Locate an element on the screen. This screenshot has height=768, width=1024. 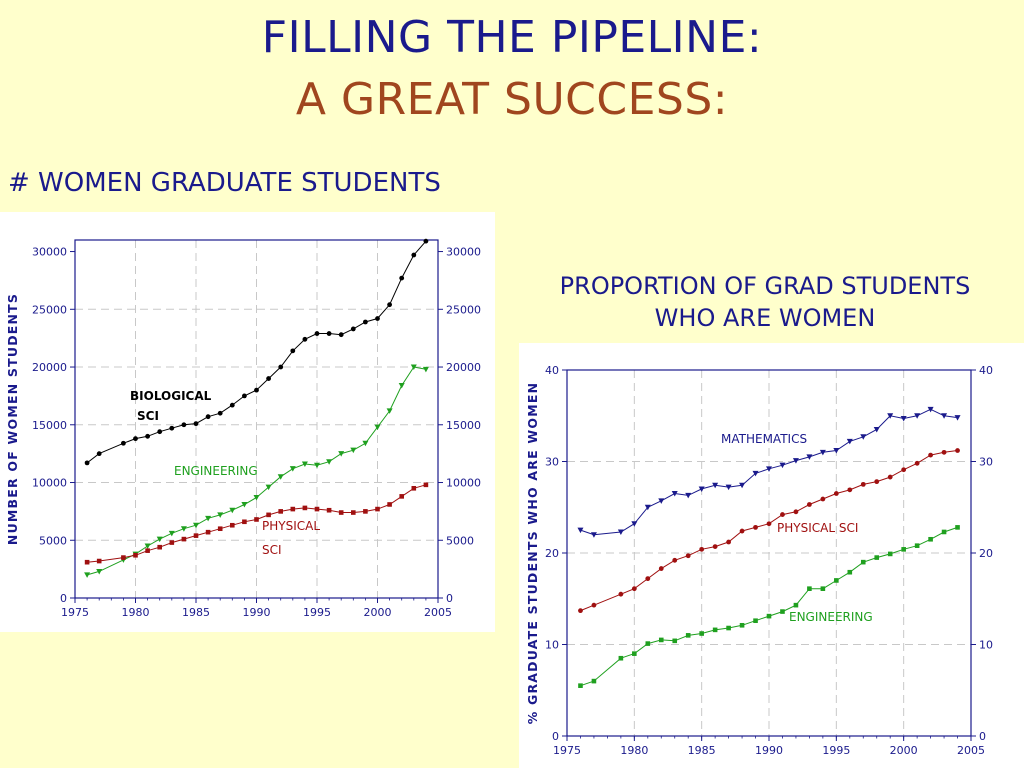
right-chart-heading-line2: WHO ARE WOMEN is located at coordinates (765, 318).